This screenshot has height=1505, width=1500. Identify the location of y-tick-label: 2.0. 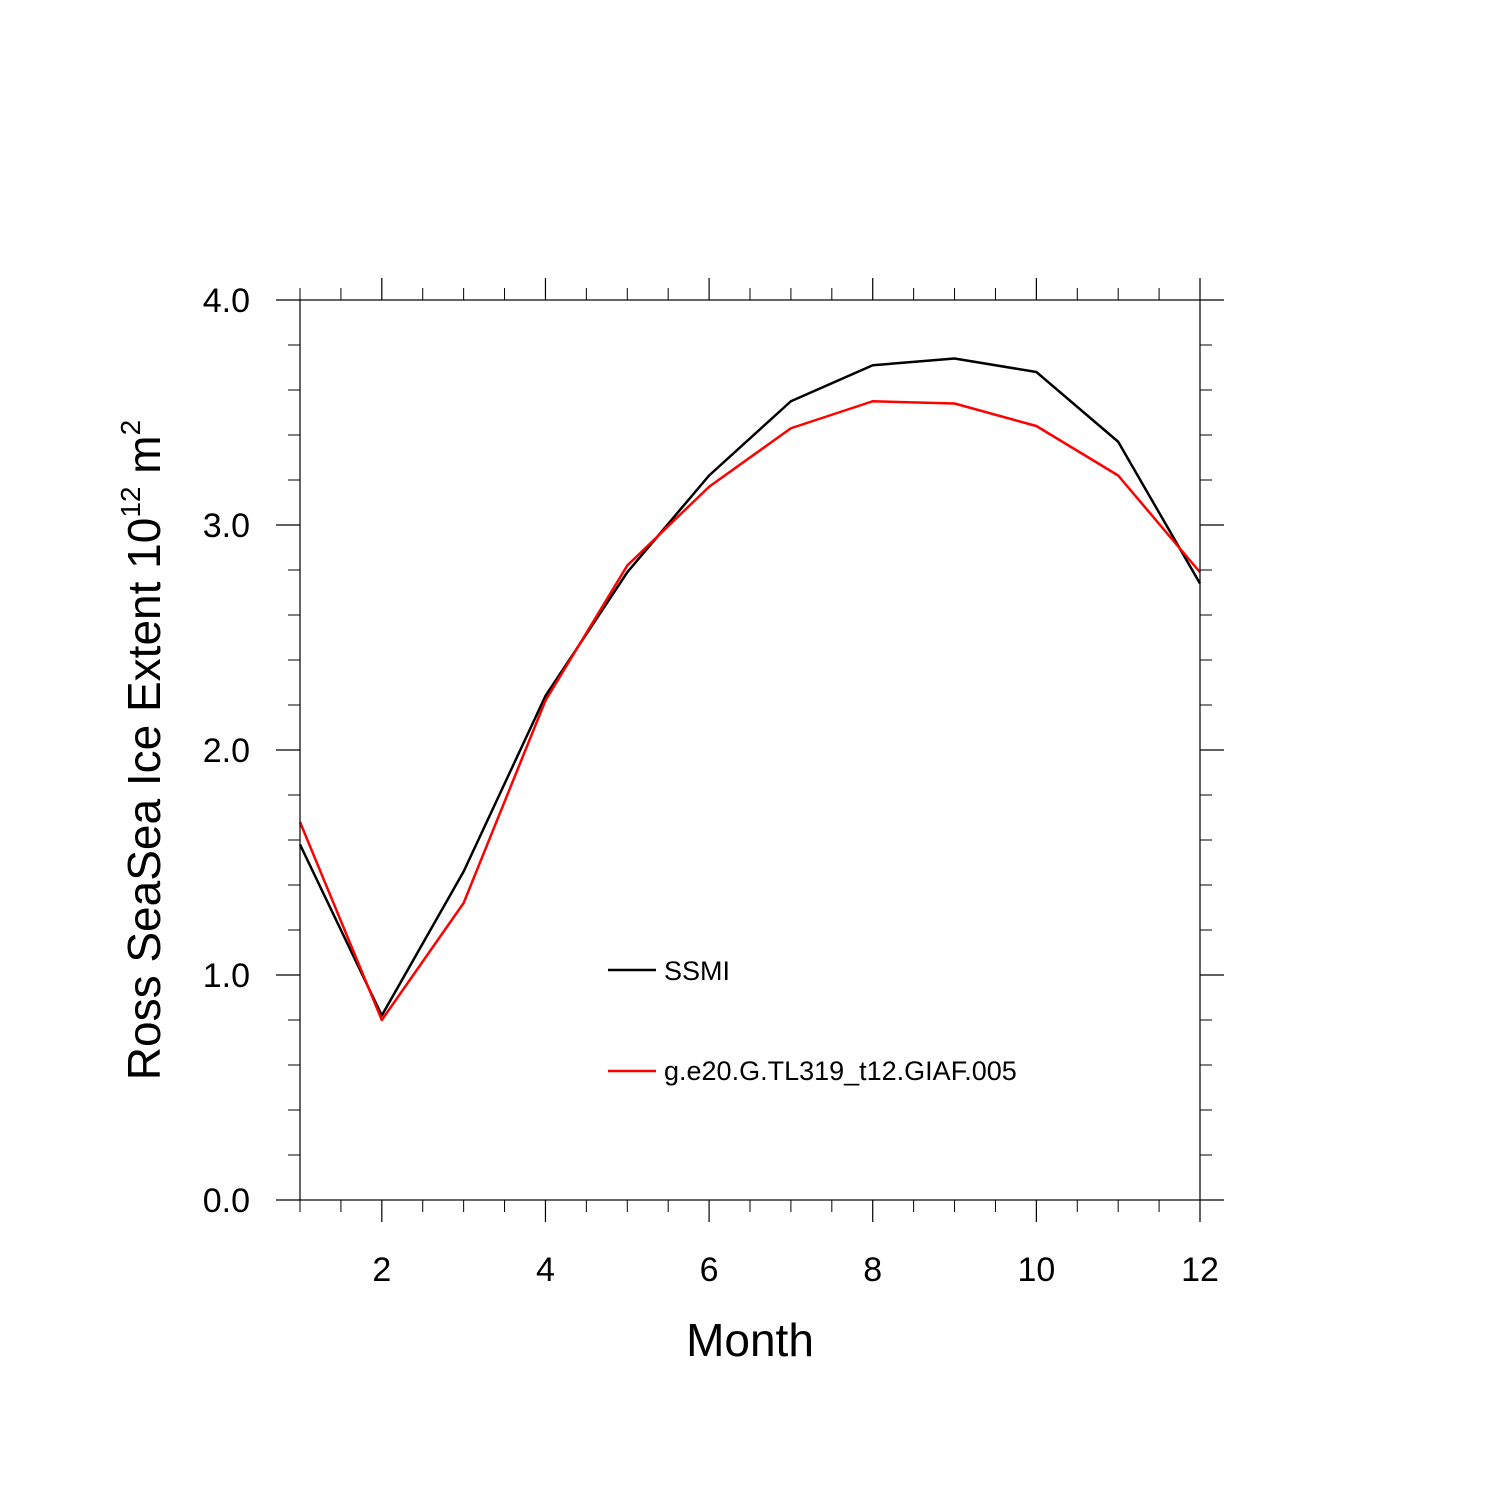
(226, 751).